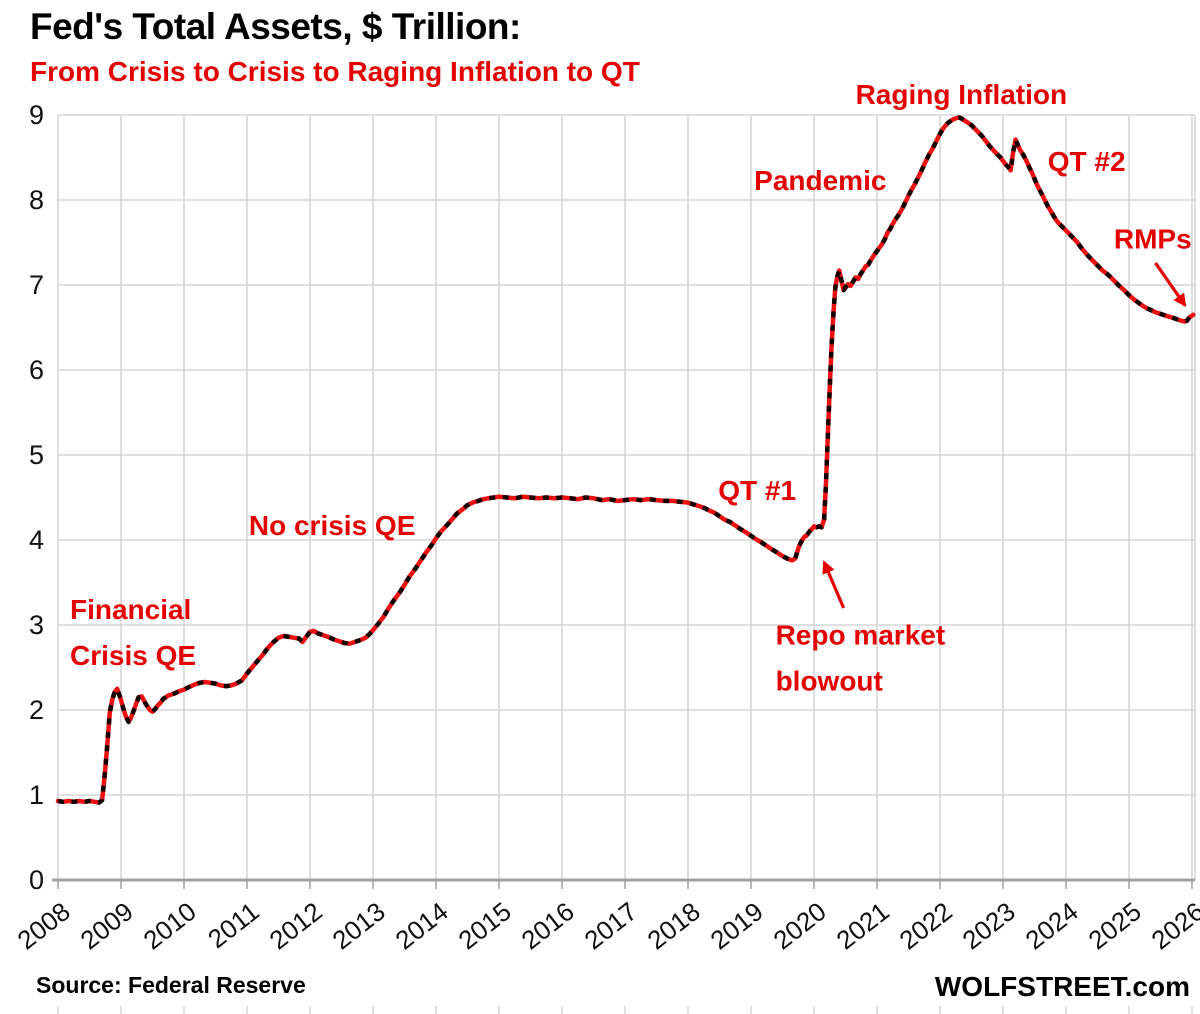  Describe the element at coordinates (171, 985) in the screenshot. I see `source-note: Source: Federal Reserve` at that location.